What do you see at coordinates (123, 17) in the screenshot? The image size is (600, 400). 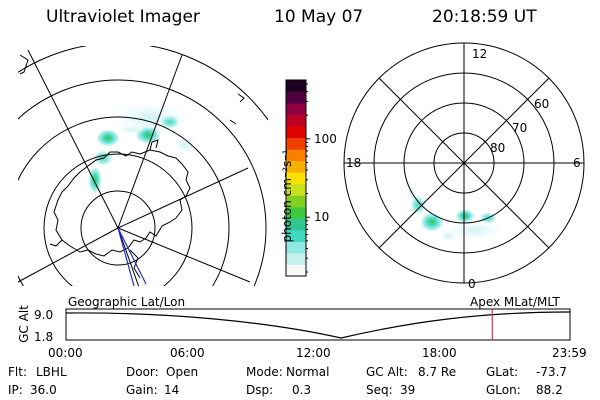 I see `instrument-title: Ultraviolet Imager` at bounding box center [123, 17].